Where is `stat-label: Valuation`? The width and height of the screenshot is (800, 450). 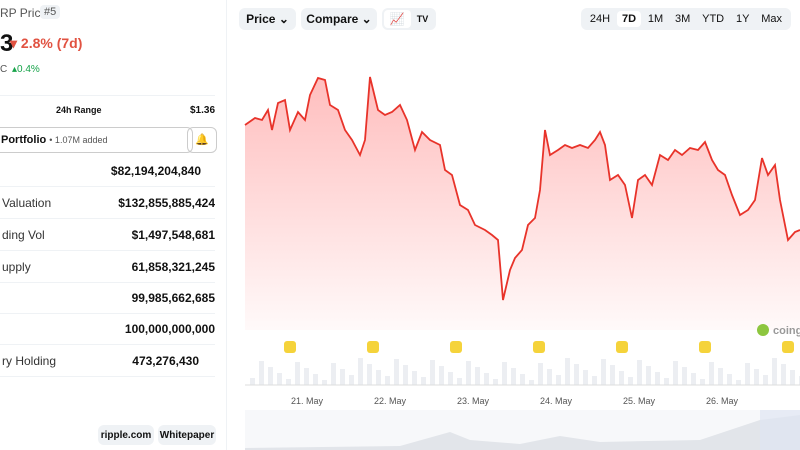 stat-label: Valuation is located at coordinates (27, 203).